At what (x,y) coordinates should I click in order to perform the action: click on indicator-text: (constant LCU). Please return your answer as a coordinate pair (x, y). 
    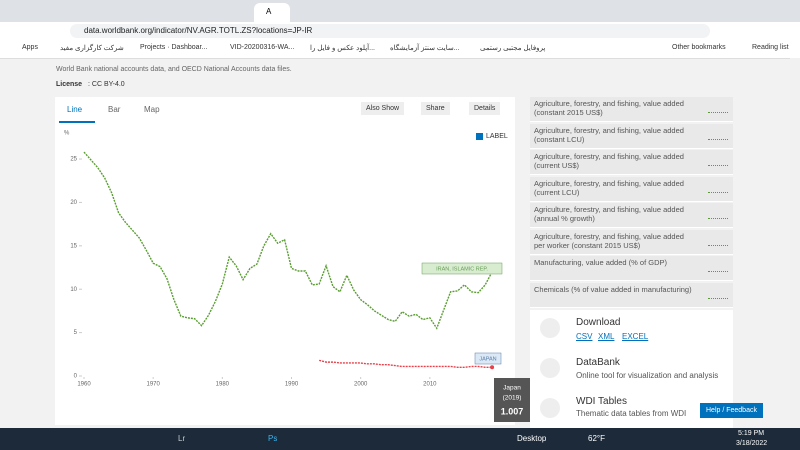
    Looking at the image, I should click on (559, 139).